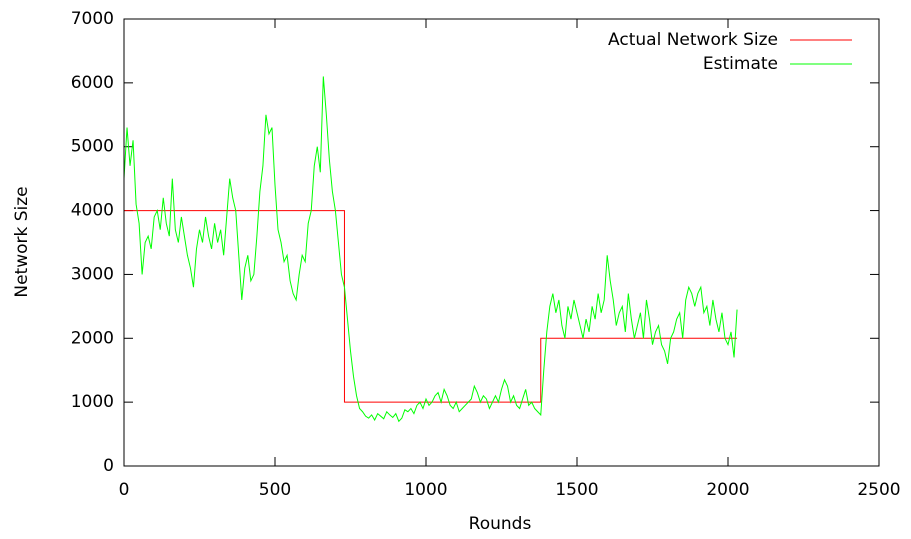 Image resolution: width=911 pixels, height=539 pixels. I want to click on y-tick-label: 4000, so click(92, 211).